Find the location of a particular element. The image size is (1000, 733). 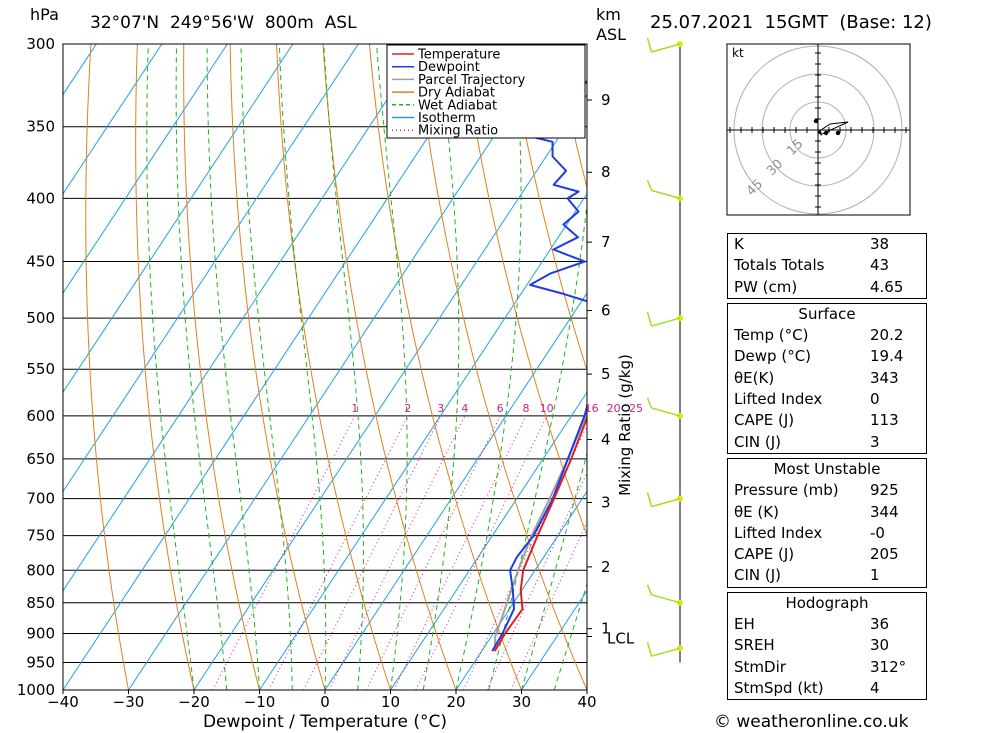

x-tick-label: 20 is located at coordinates (455, 702).